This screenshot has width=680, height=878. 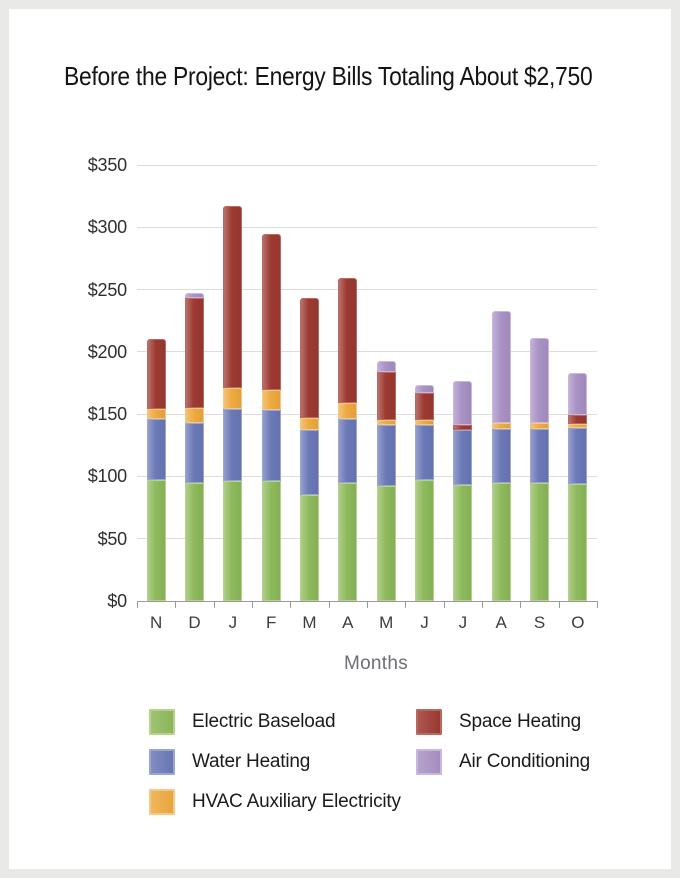 What do you see at coordinates (386, 622) in the screenshot?
I see `x-axis-label-7: M` at bounding box center [386, 622].